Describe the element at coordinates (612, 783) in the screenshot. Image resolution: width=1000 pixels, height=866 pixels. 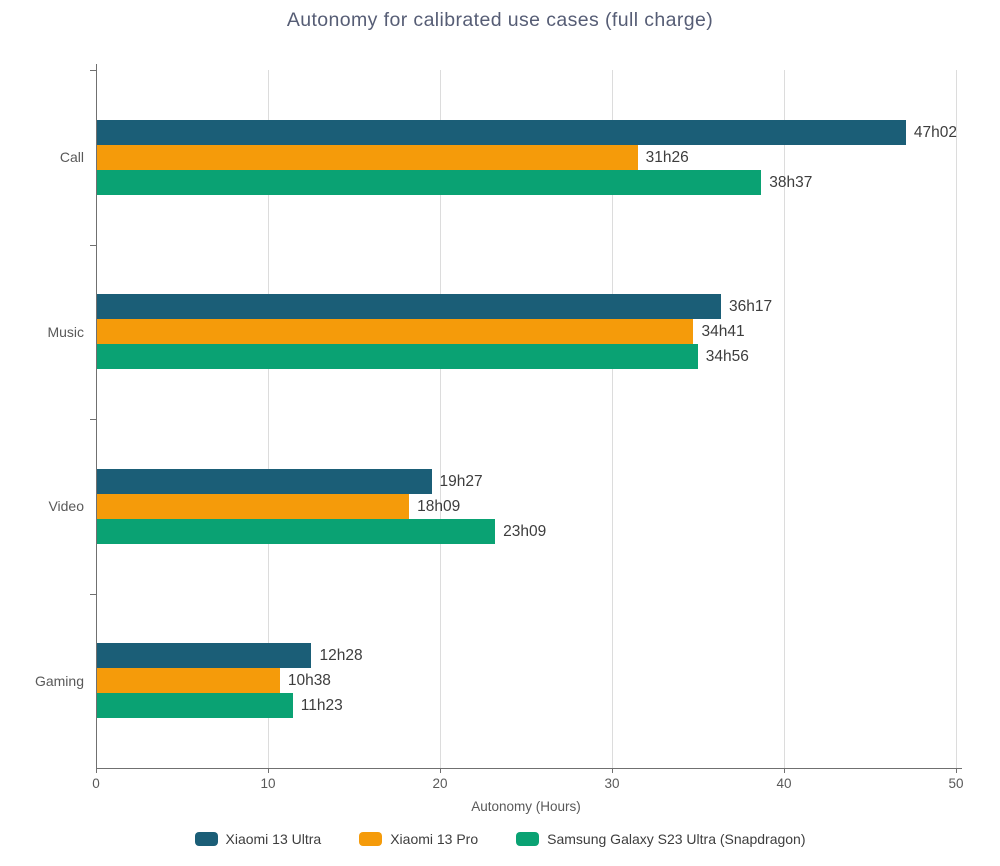
I see `x-tick-label-30: 30` at that location.